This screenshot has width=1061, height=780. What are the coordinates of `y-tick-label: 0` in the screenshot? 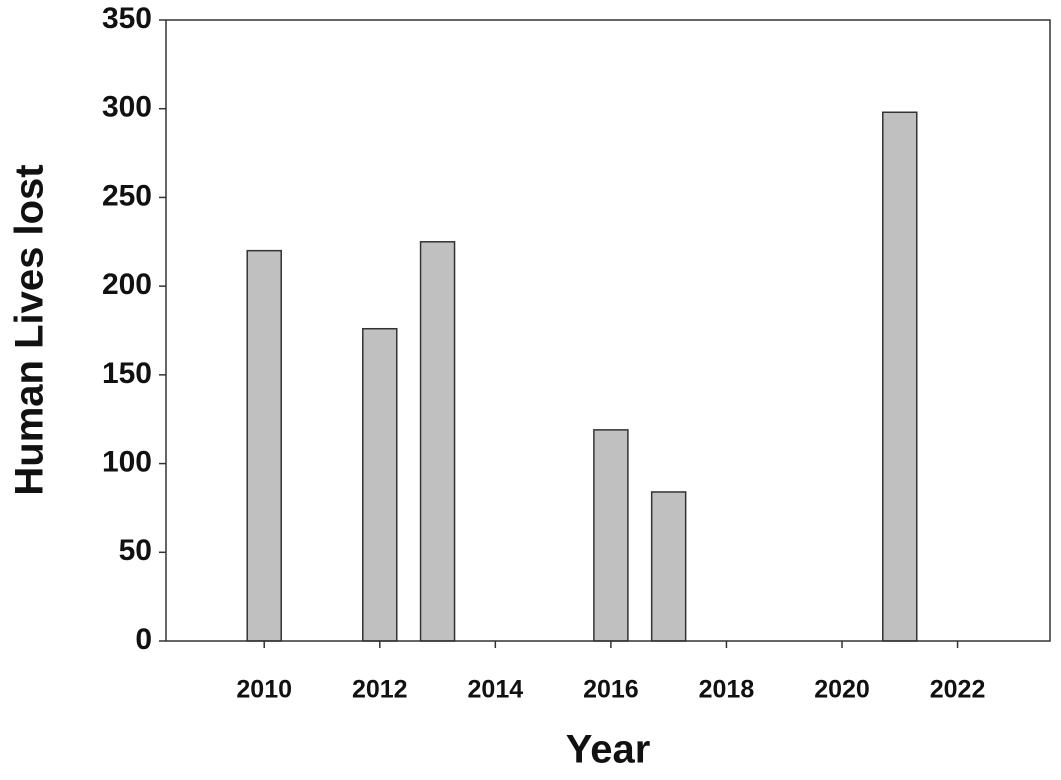 It's located at (143, 639).